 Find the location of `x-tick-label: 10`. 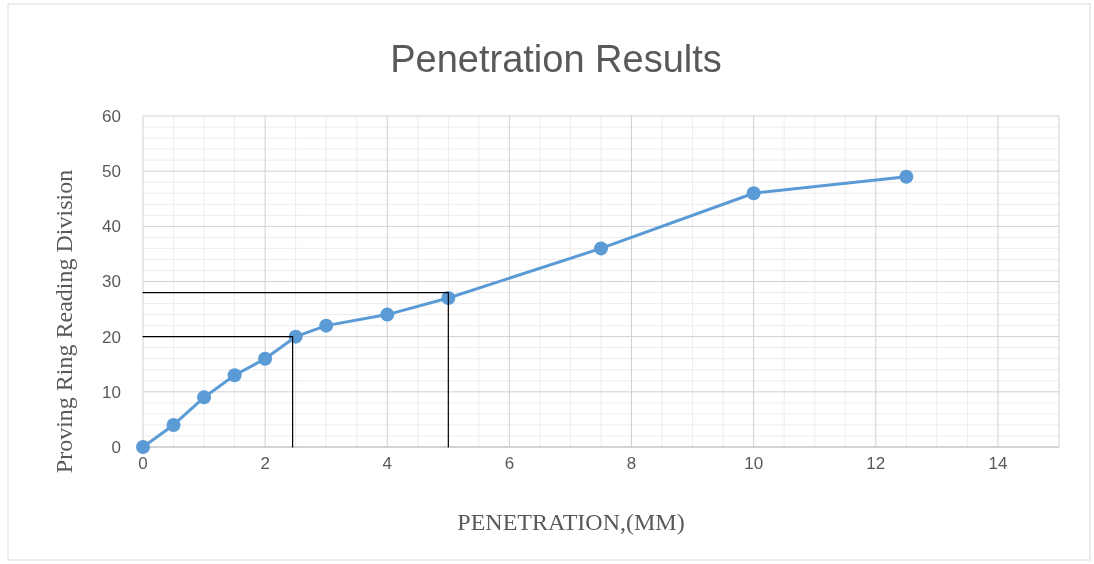

x-tick-label: 10 is located at coordinates (754, 464).